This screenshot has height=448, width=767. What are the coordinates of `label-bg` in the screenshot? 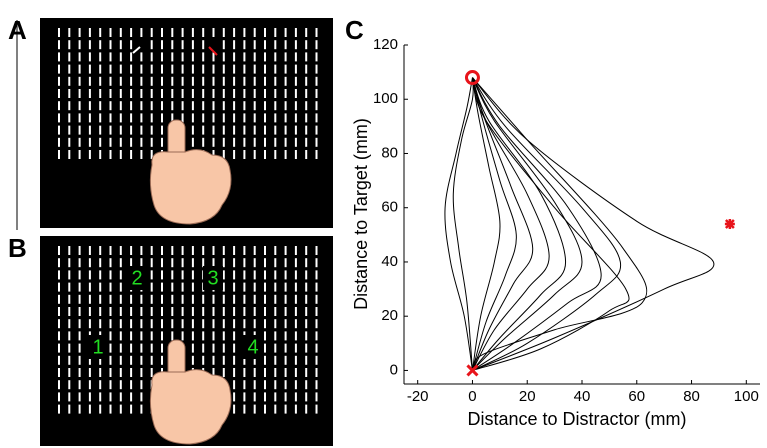 It's located at (137, 278).